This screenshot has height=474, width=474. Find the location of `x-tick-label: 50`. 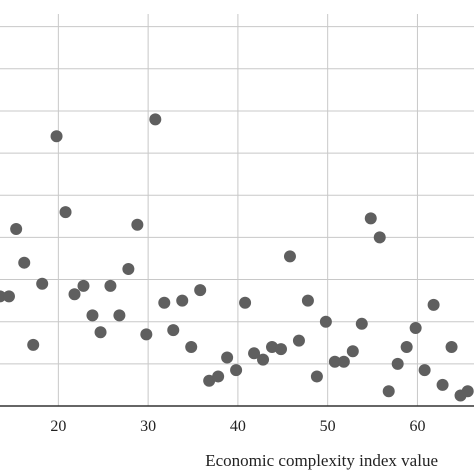

x-tick-label: 50 is located at coordinates (328, 426).